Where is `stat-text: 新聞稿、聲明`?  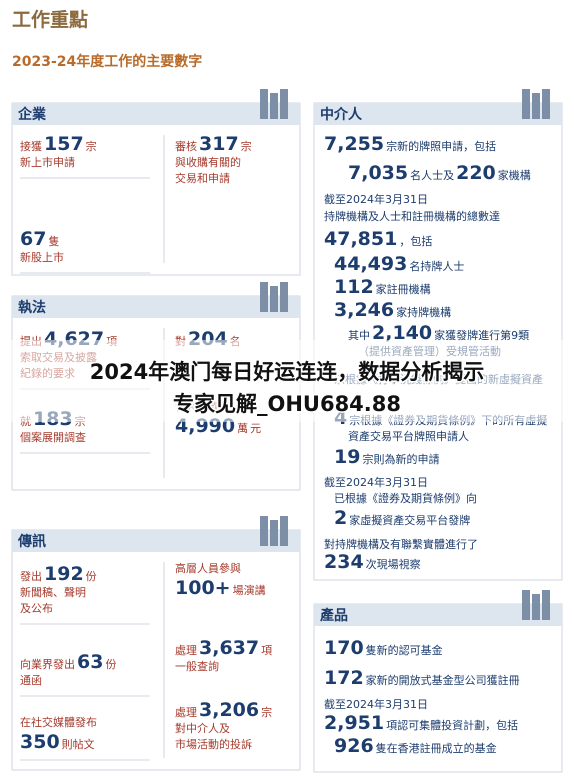 stat-text: 新聞稿、聲明 is located at coordinates (53, 592).